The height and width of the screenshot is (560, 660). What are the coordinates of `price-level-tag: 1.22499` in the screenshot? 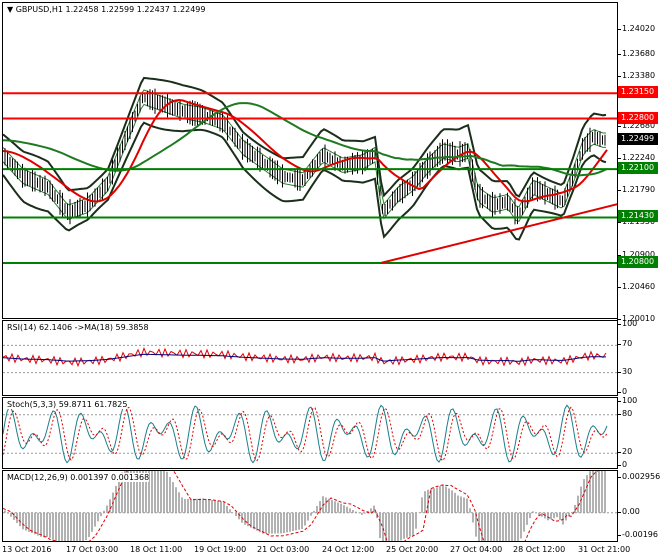 It's located at (638, 139).